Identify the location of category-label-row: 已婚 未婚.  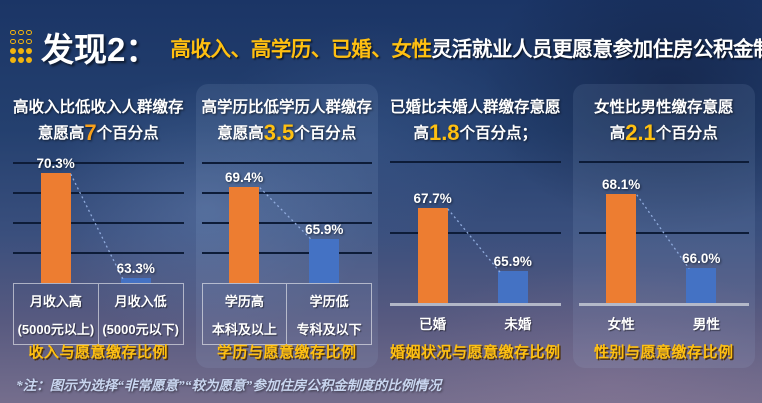
(475, 319).